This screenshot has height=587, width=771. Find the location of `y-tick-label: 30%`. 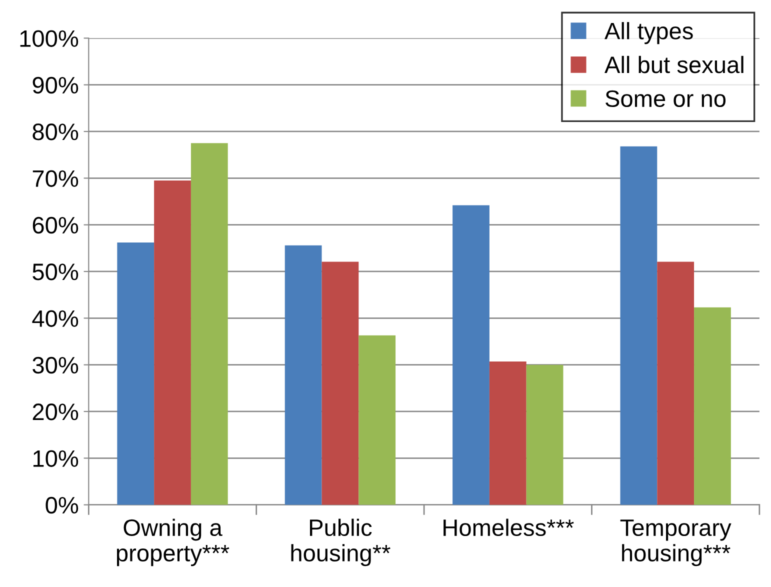

y-tick-label: 30% is located at coordinates (55, 365).